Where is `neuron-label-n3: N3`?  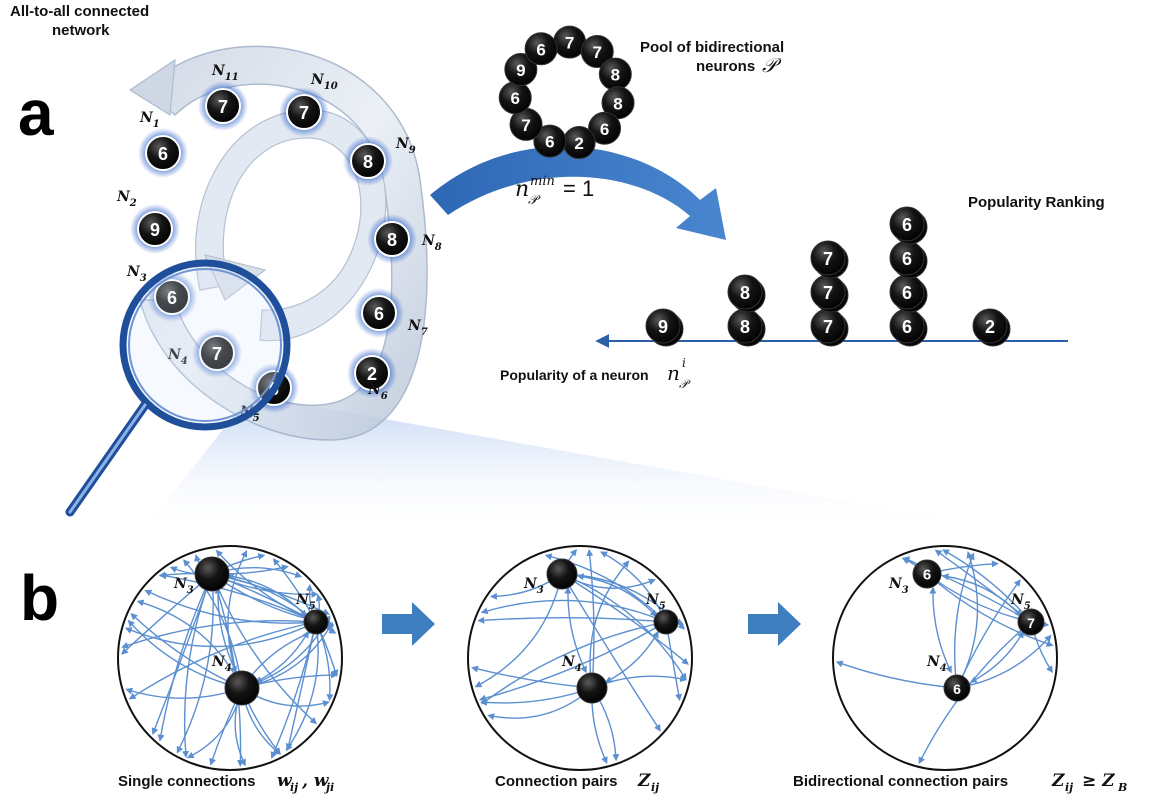
neuron-label-n3: N3 is located at coordinates (136, 274).